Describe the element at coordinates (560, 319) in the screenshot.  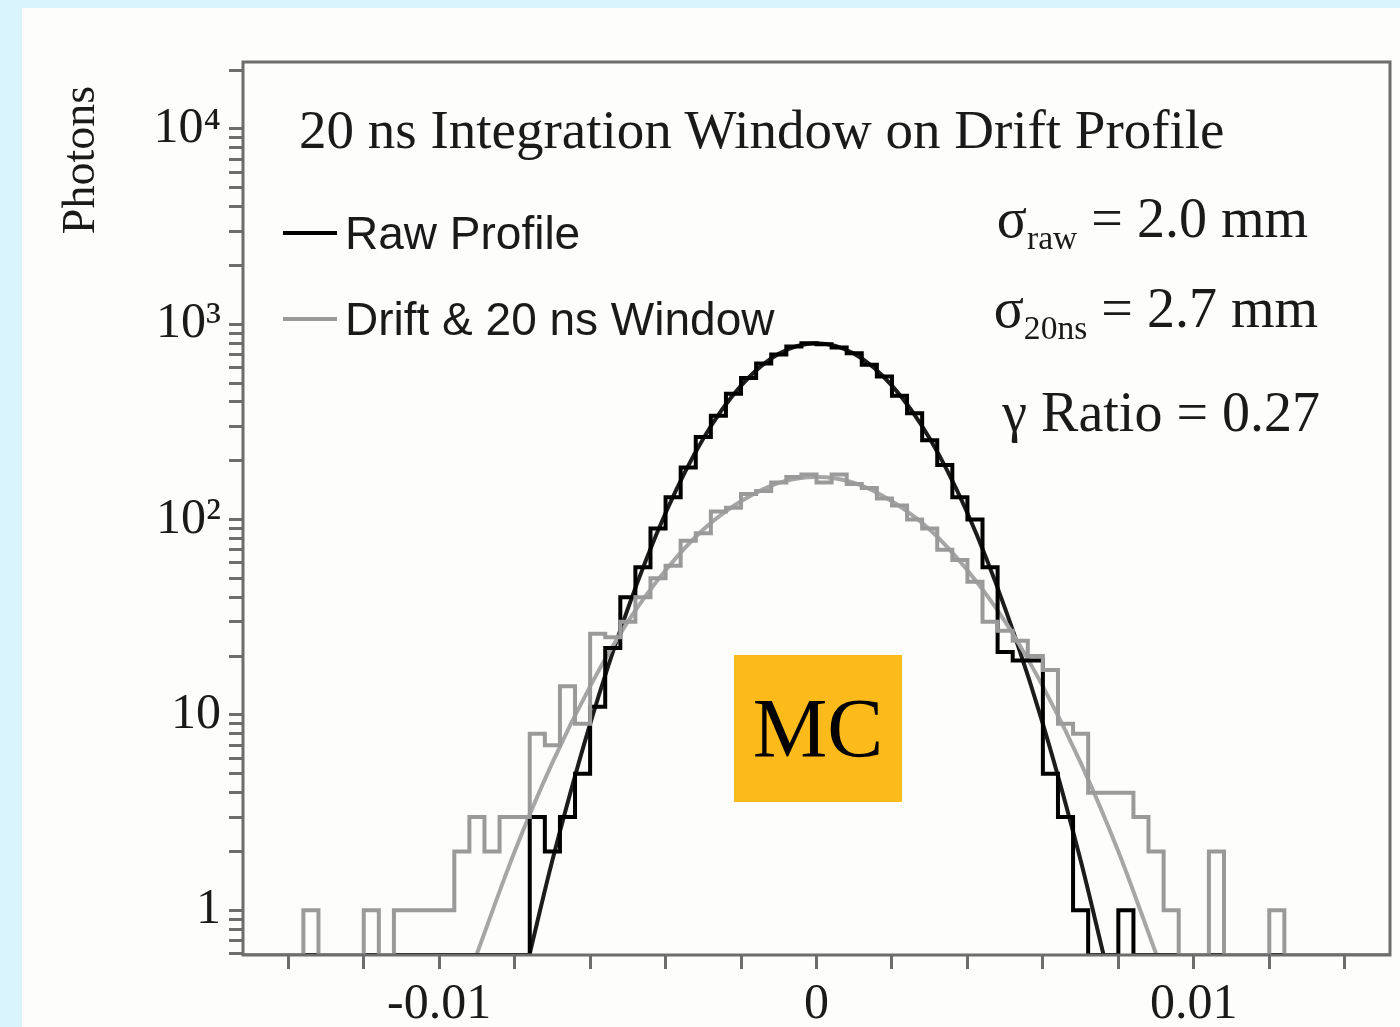
I see `legend-label: Drift & 20 ns Window` at that location.